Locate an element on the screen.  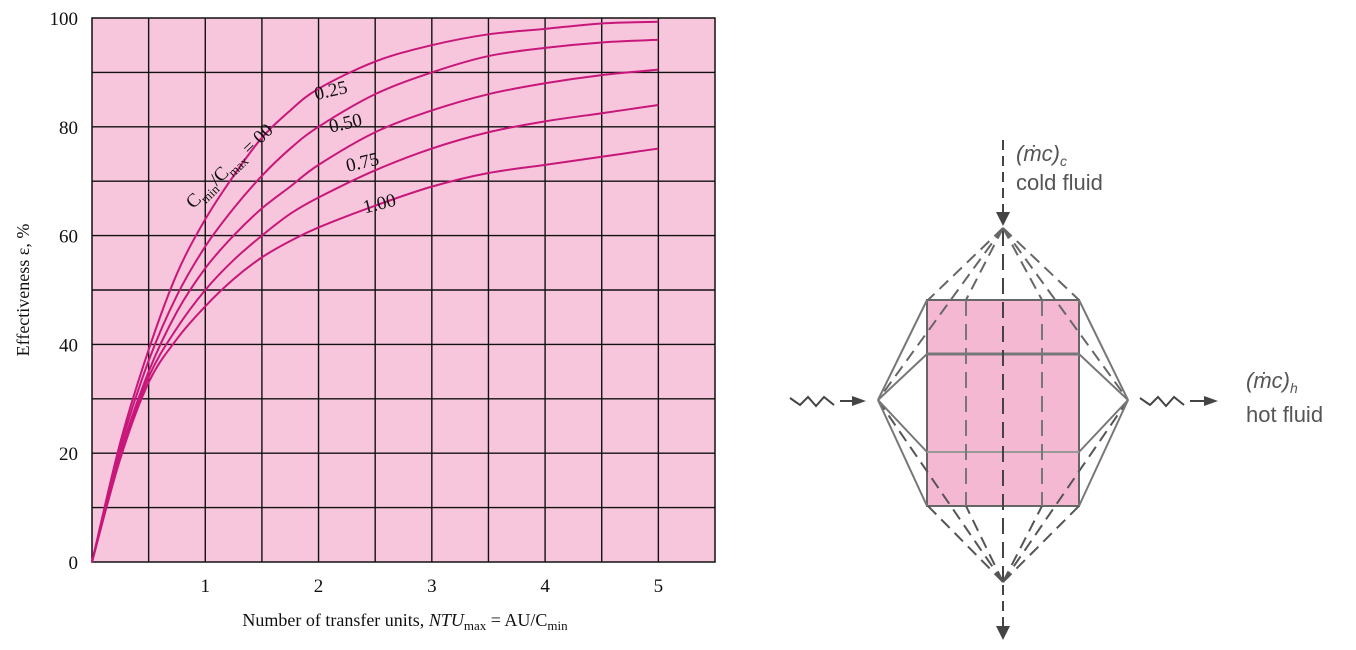
y-tick-label: 20 is located at coordinates (68, 454).